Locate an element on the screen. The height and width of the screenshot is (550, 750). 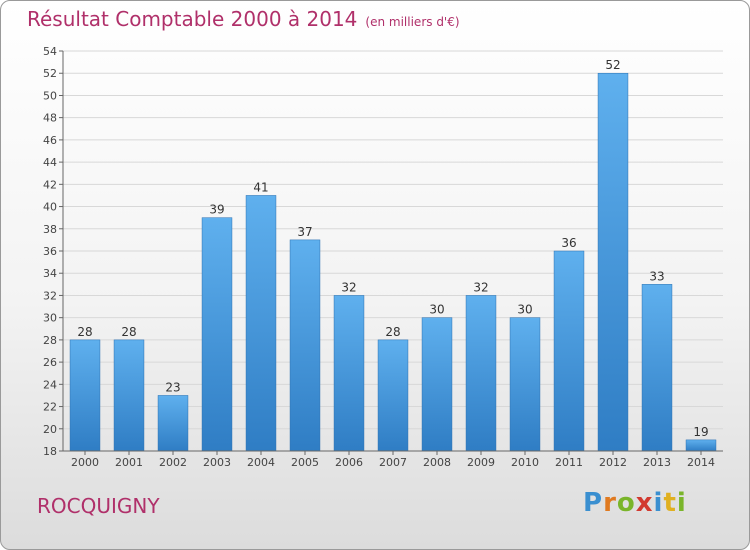
y-tick-label: 38 is located at coordinates (50, 229).